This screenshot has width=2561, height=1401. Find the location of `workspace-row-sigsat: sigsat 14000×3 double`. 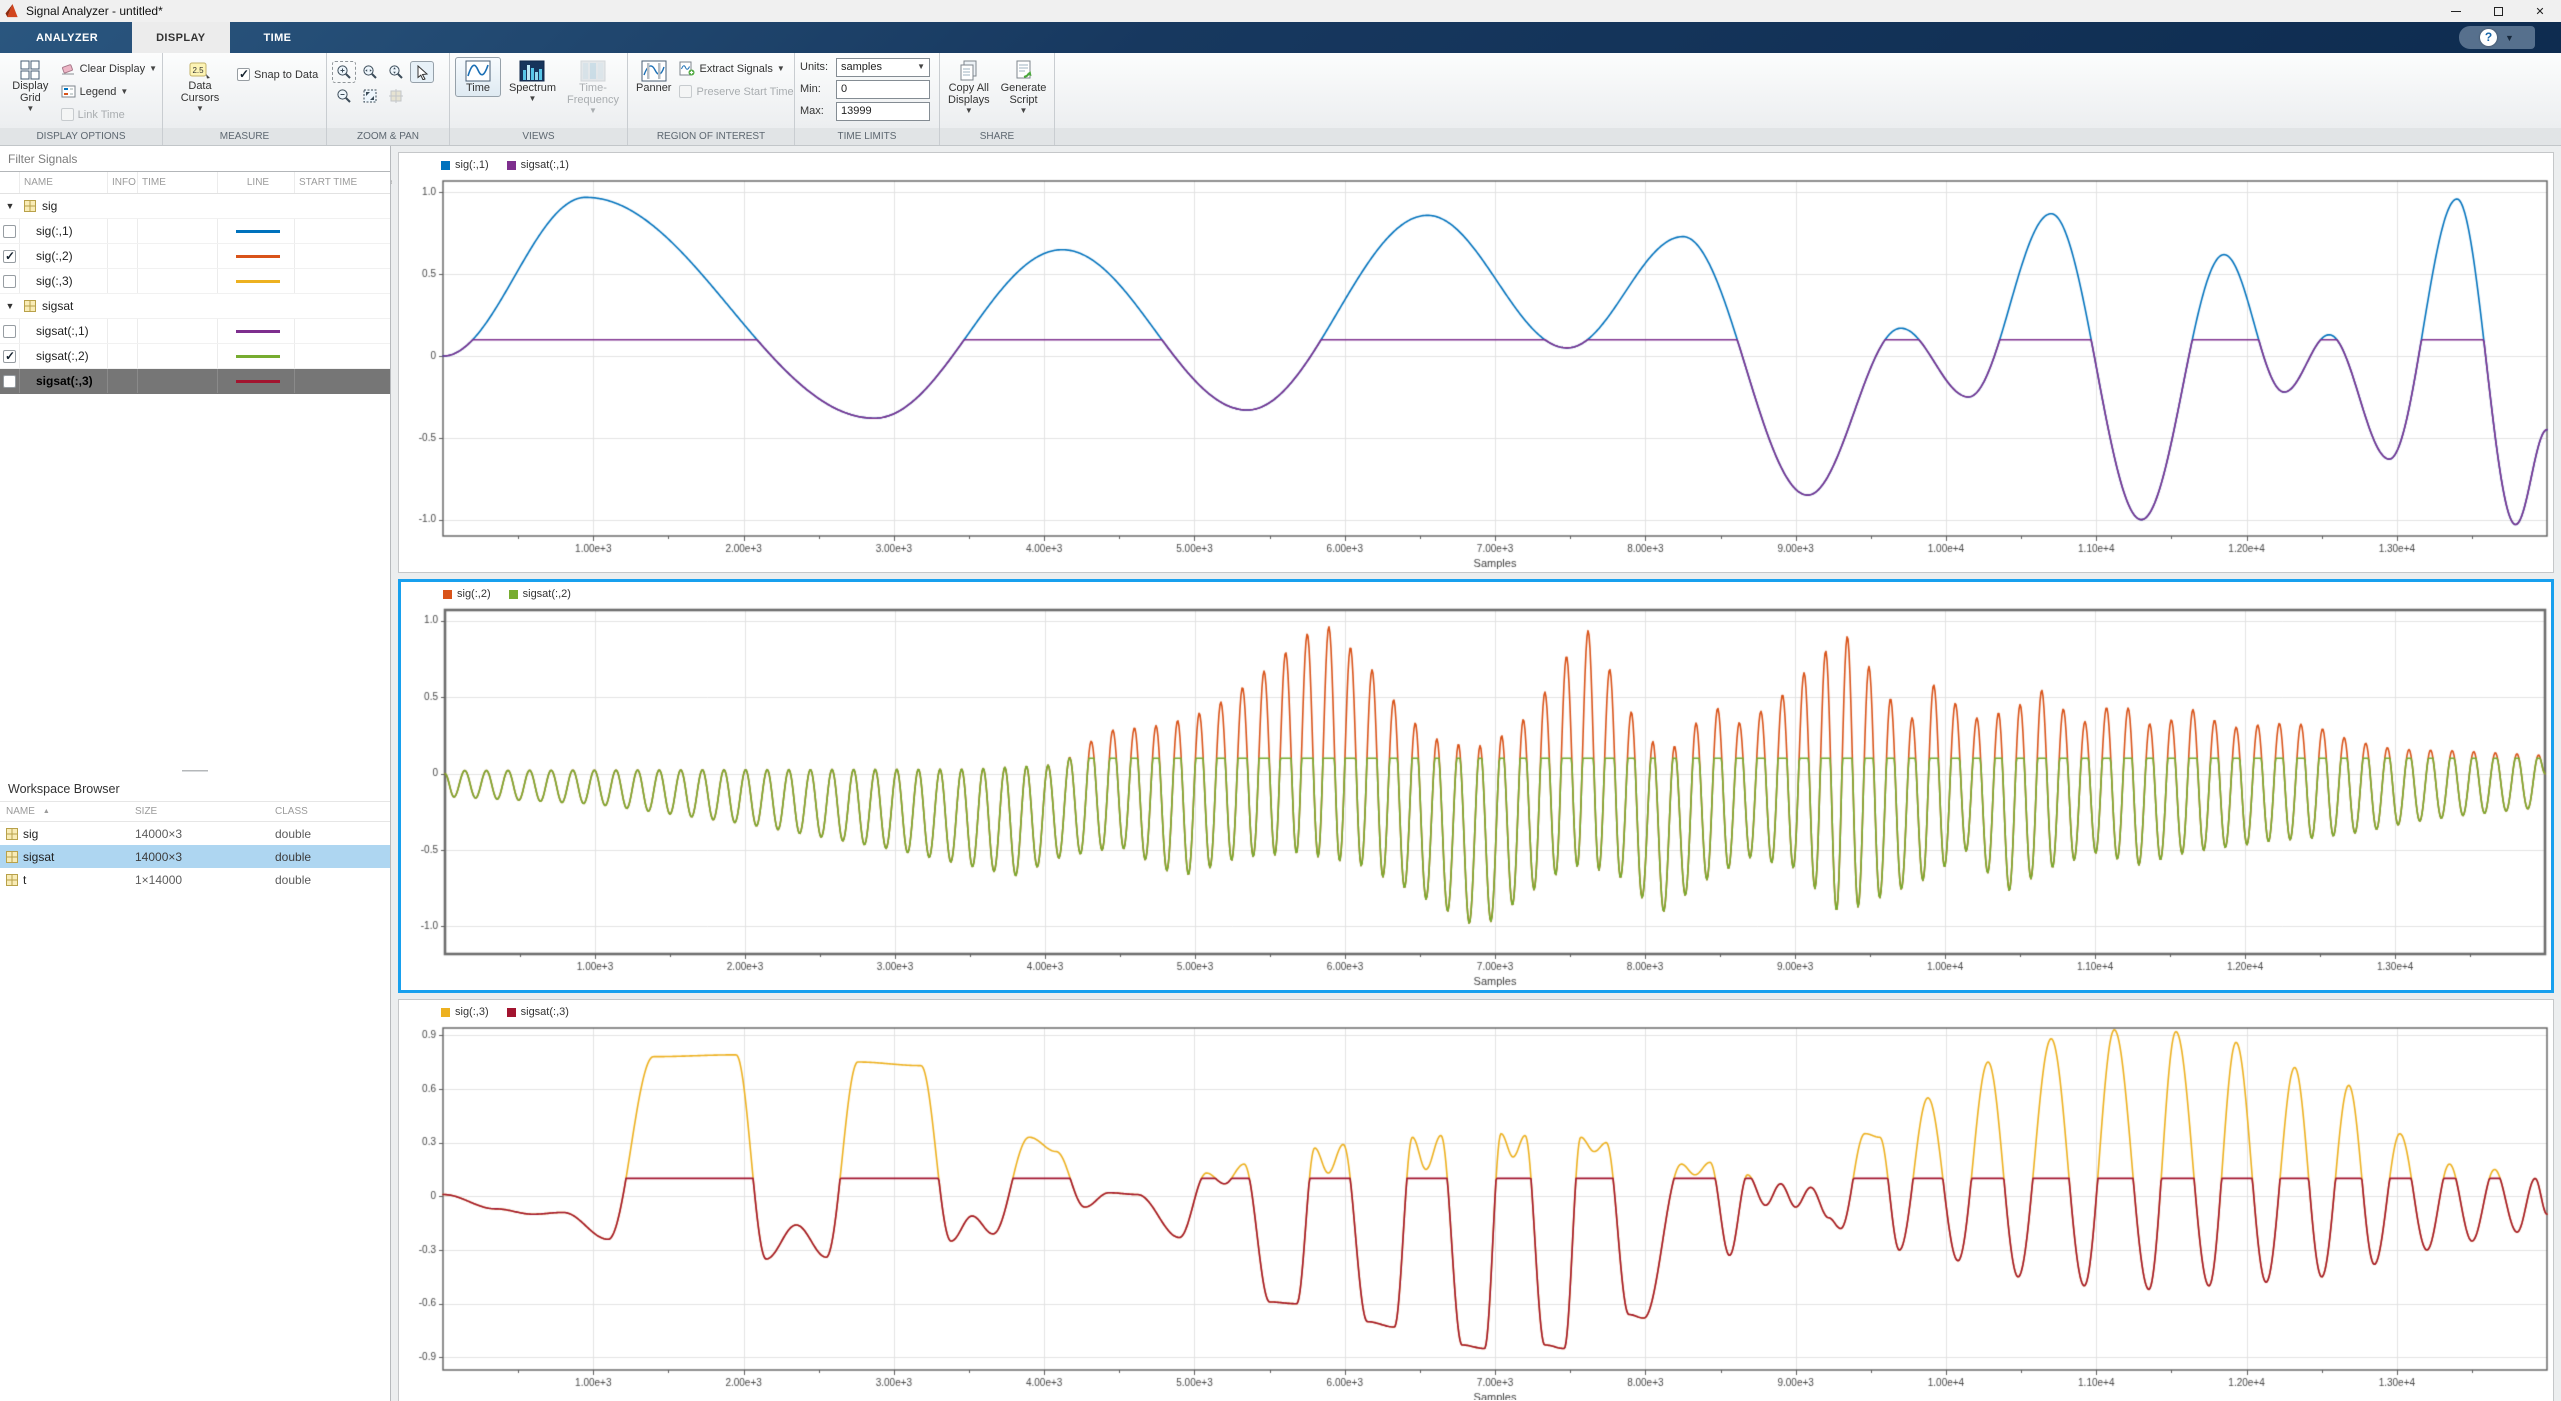

workspace-row-sigsat: sigsat 14000×3 double is located at coordinates (195, 856).